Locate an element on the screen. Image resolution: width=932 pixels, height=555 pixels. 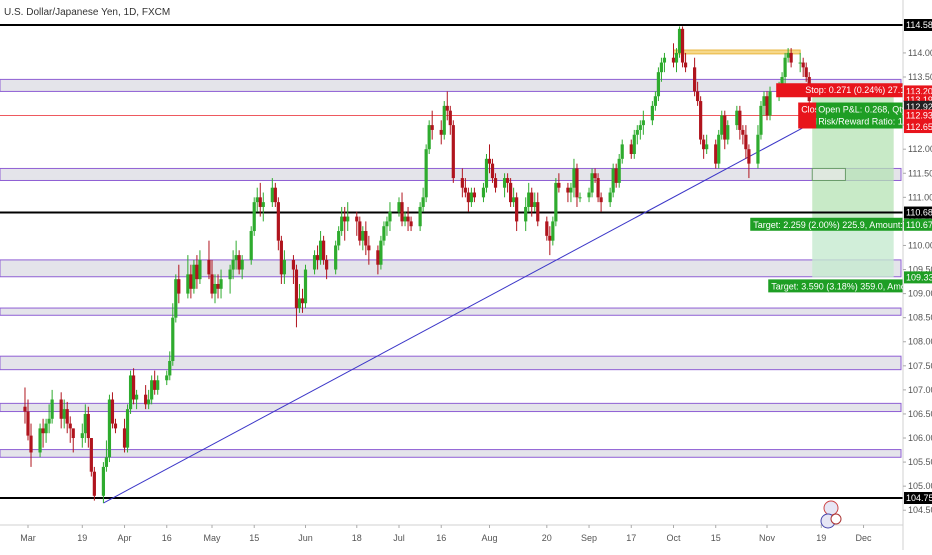
x-tick-label-17: 19 is located at coordinates (821, 538).